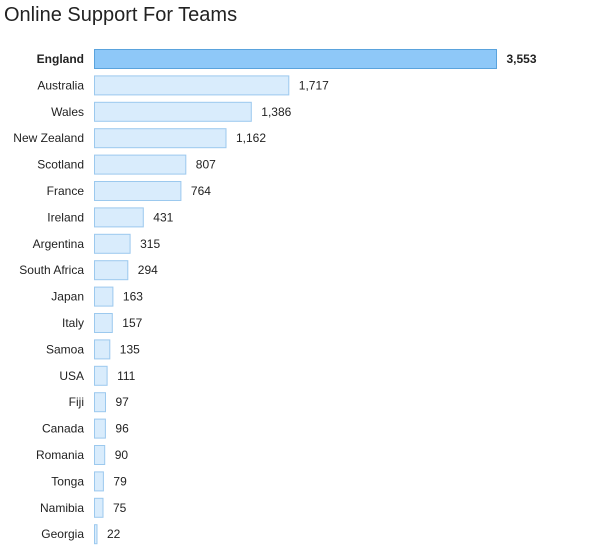 The width and height of the screenshot is (599, 559). What do you see at coordinates (51, 270) in the screenshot?
I see `category-label-south-africa: South Africa` at bounding box center [51, 270].